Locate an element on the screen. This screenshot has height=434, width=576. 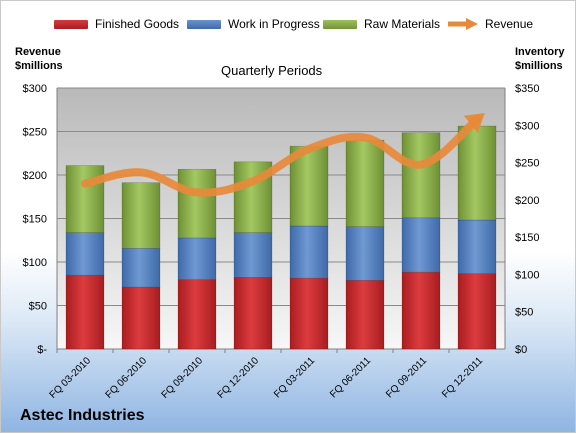
category-label: FQ 12-2010 is located at coordinates (239, 378).